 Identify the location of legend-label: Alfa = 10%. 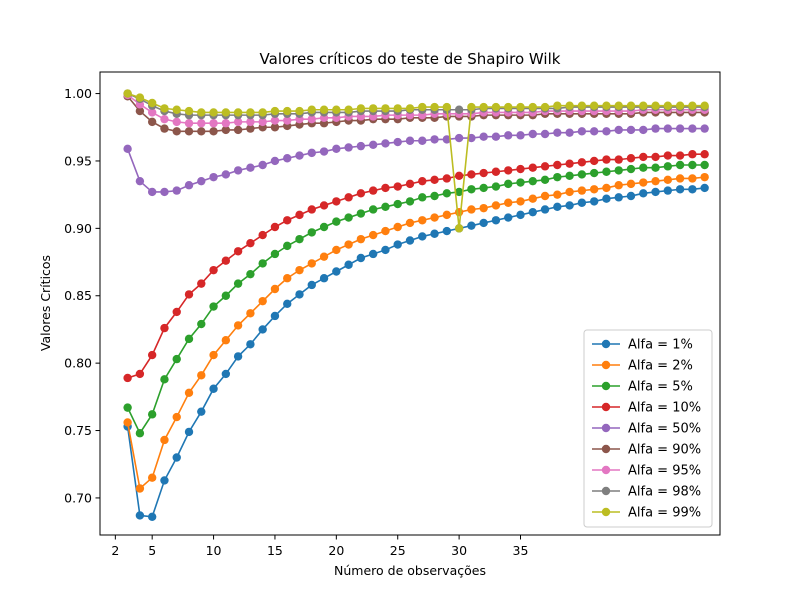
(664, 408).